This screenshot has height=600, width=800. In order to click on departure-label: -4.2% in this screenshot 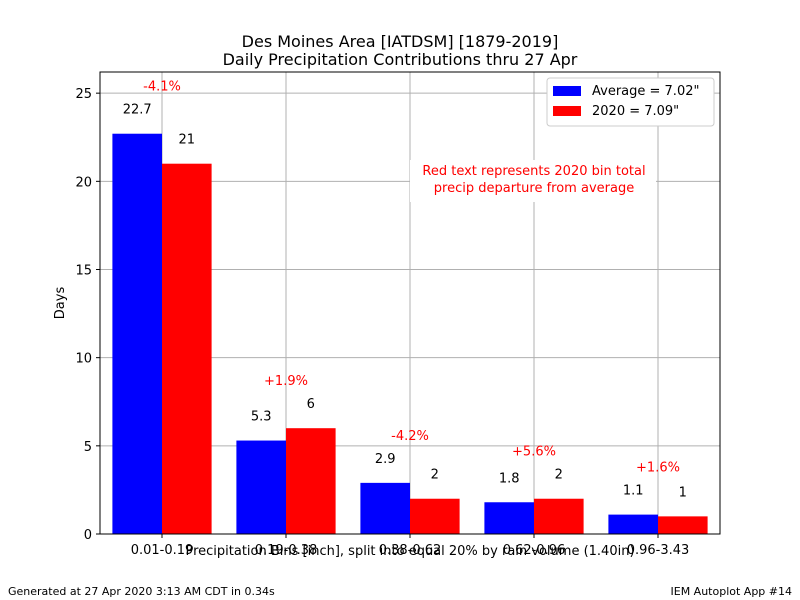, I will do `click(410, 436)`.